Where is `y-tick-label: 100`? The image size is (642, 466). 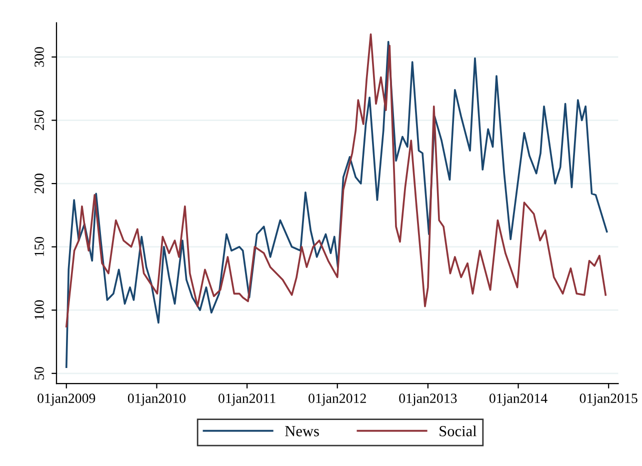
y-tick-label: 100 is located at coordinates (39, 310).